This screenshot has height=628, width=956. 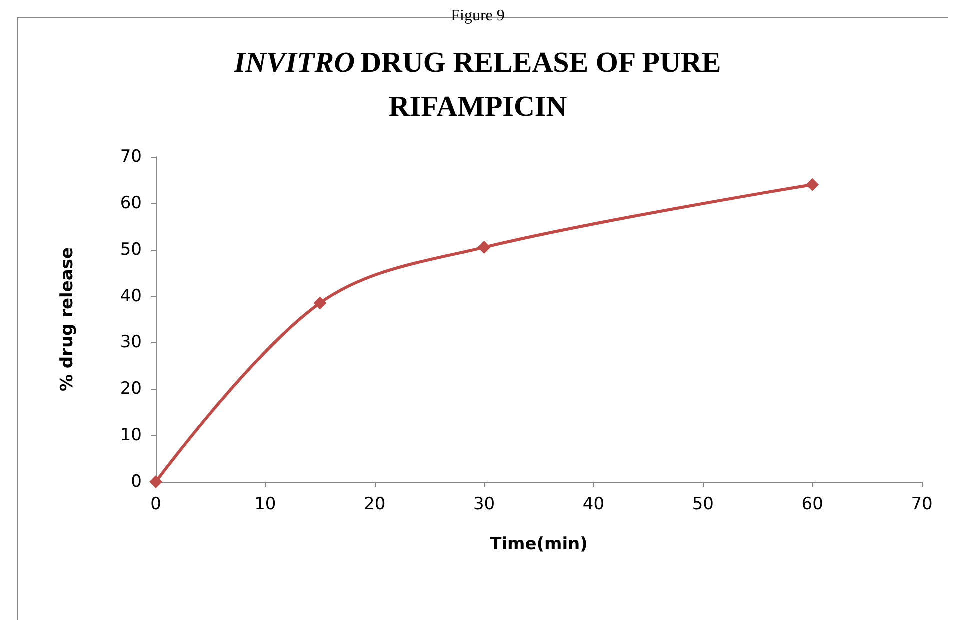 What do you see at coordinates (478, 16) in the screenshot?
I see `caption: Figure 9` at bounding box center [478, 16].